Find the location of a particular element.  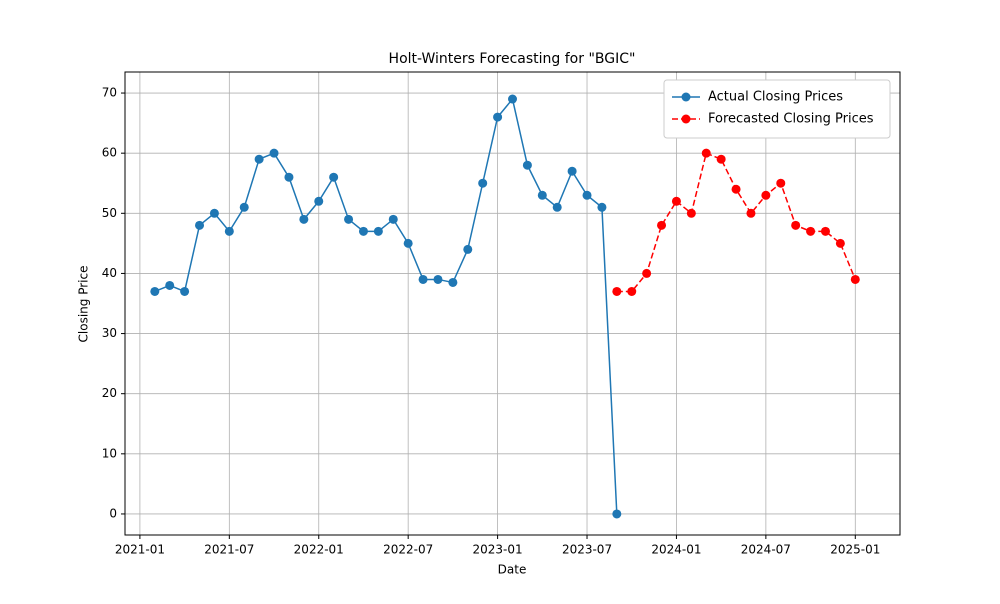

legend-label: Actual Closing Prices is located at coordinates (775, 97).